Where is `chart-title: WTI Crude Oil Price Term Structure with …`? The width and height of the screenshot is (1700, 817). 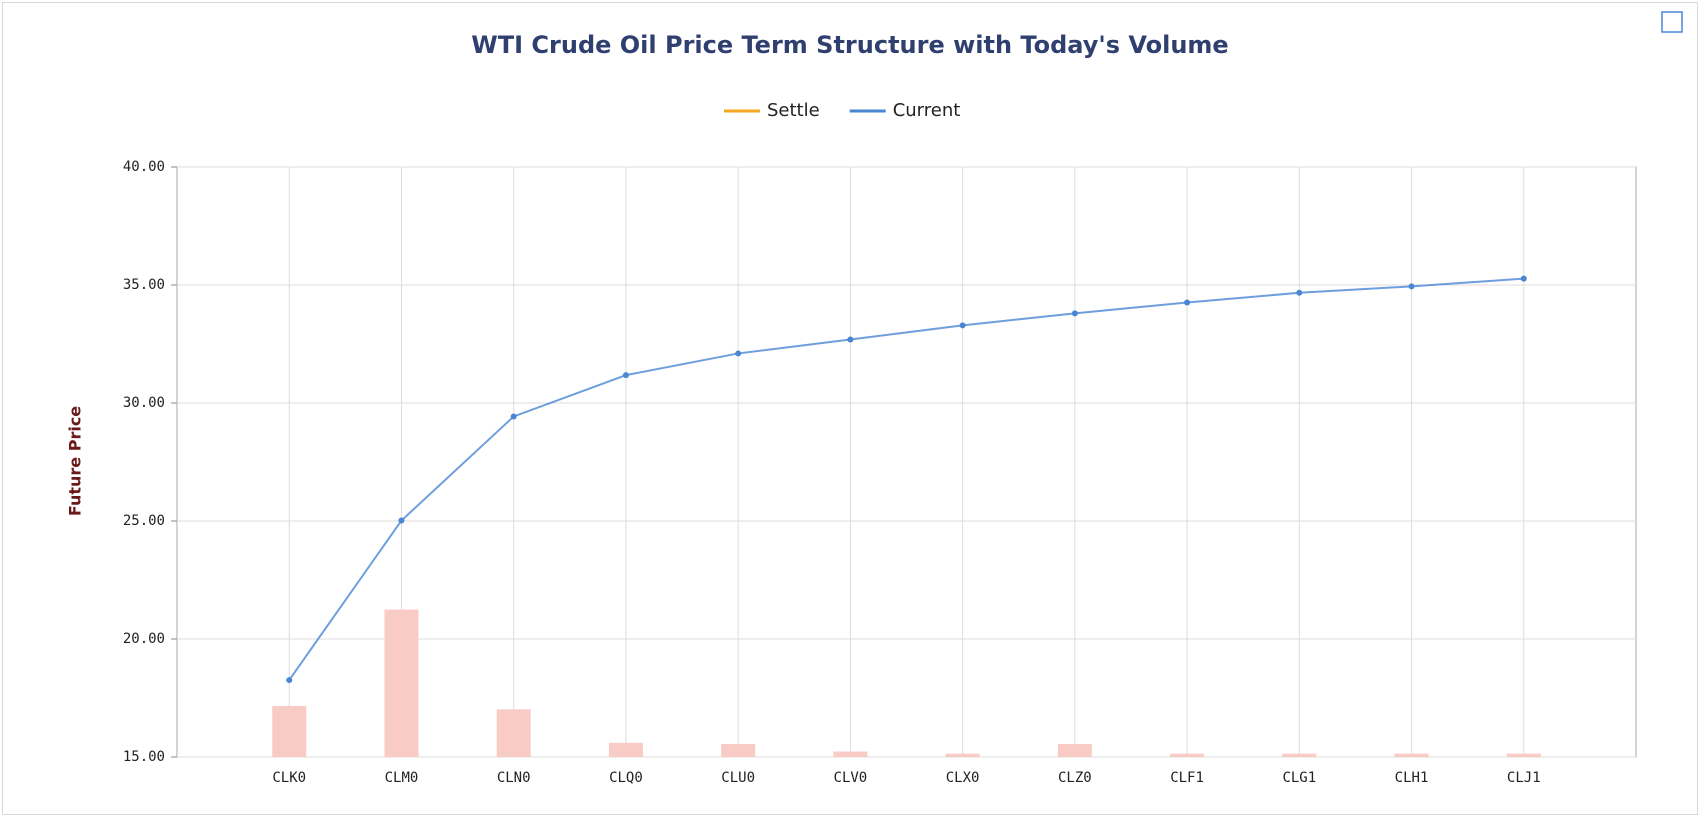 chart-title: WTI Crude Oil Price Term Structure with … is located at coordinates (849, 45).